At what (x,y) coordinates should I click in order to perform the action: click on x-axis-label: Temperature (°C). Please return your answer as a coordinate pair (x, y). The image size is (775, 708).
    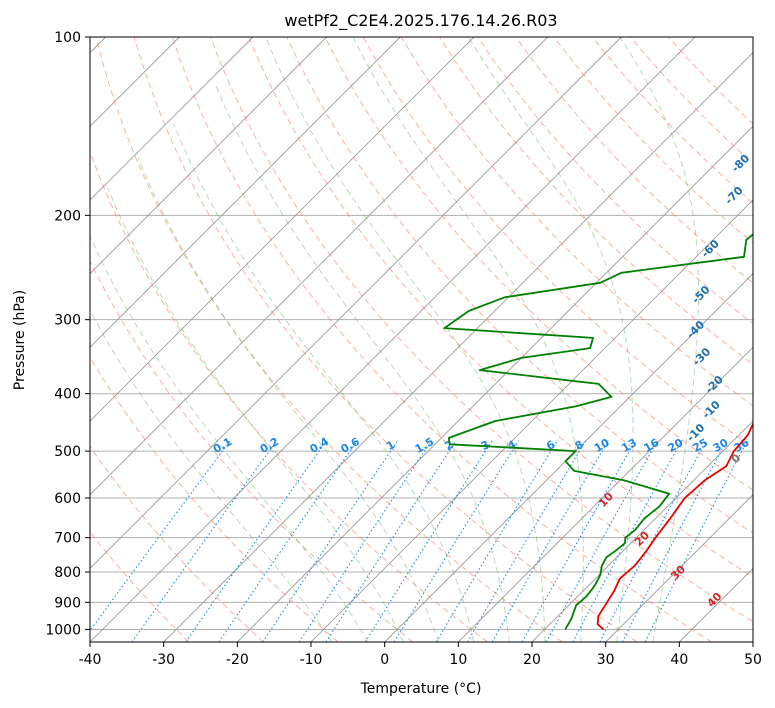
    Looking at the image, I should click on (421, 689).